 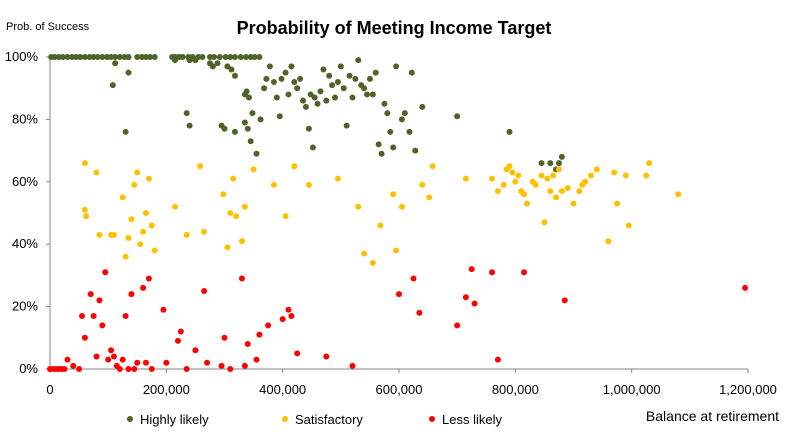 What do you see at coordinates (166, 389) in the screenshot?
I see `x-tick-label: 200,000` at bounding box center [166, 389].